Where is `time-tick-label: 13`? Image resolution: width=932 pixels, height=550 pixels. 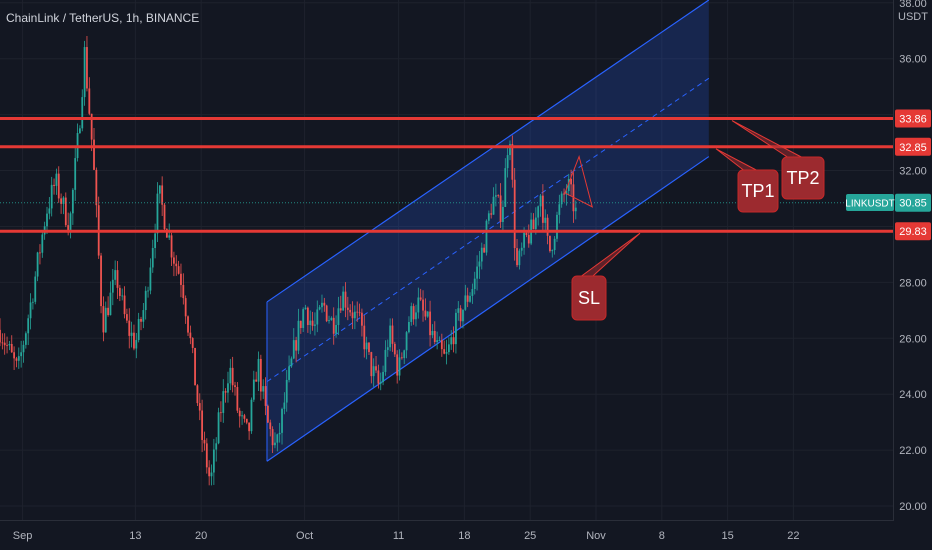 time-tick-label: 13 is located at coordinates (135, 536).